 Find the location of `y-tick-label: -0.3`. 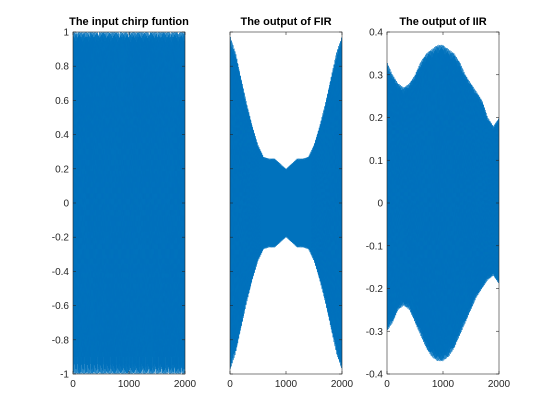

y-tick-label: -0.3 is located at coordinates (375, 332).